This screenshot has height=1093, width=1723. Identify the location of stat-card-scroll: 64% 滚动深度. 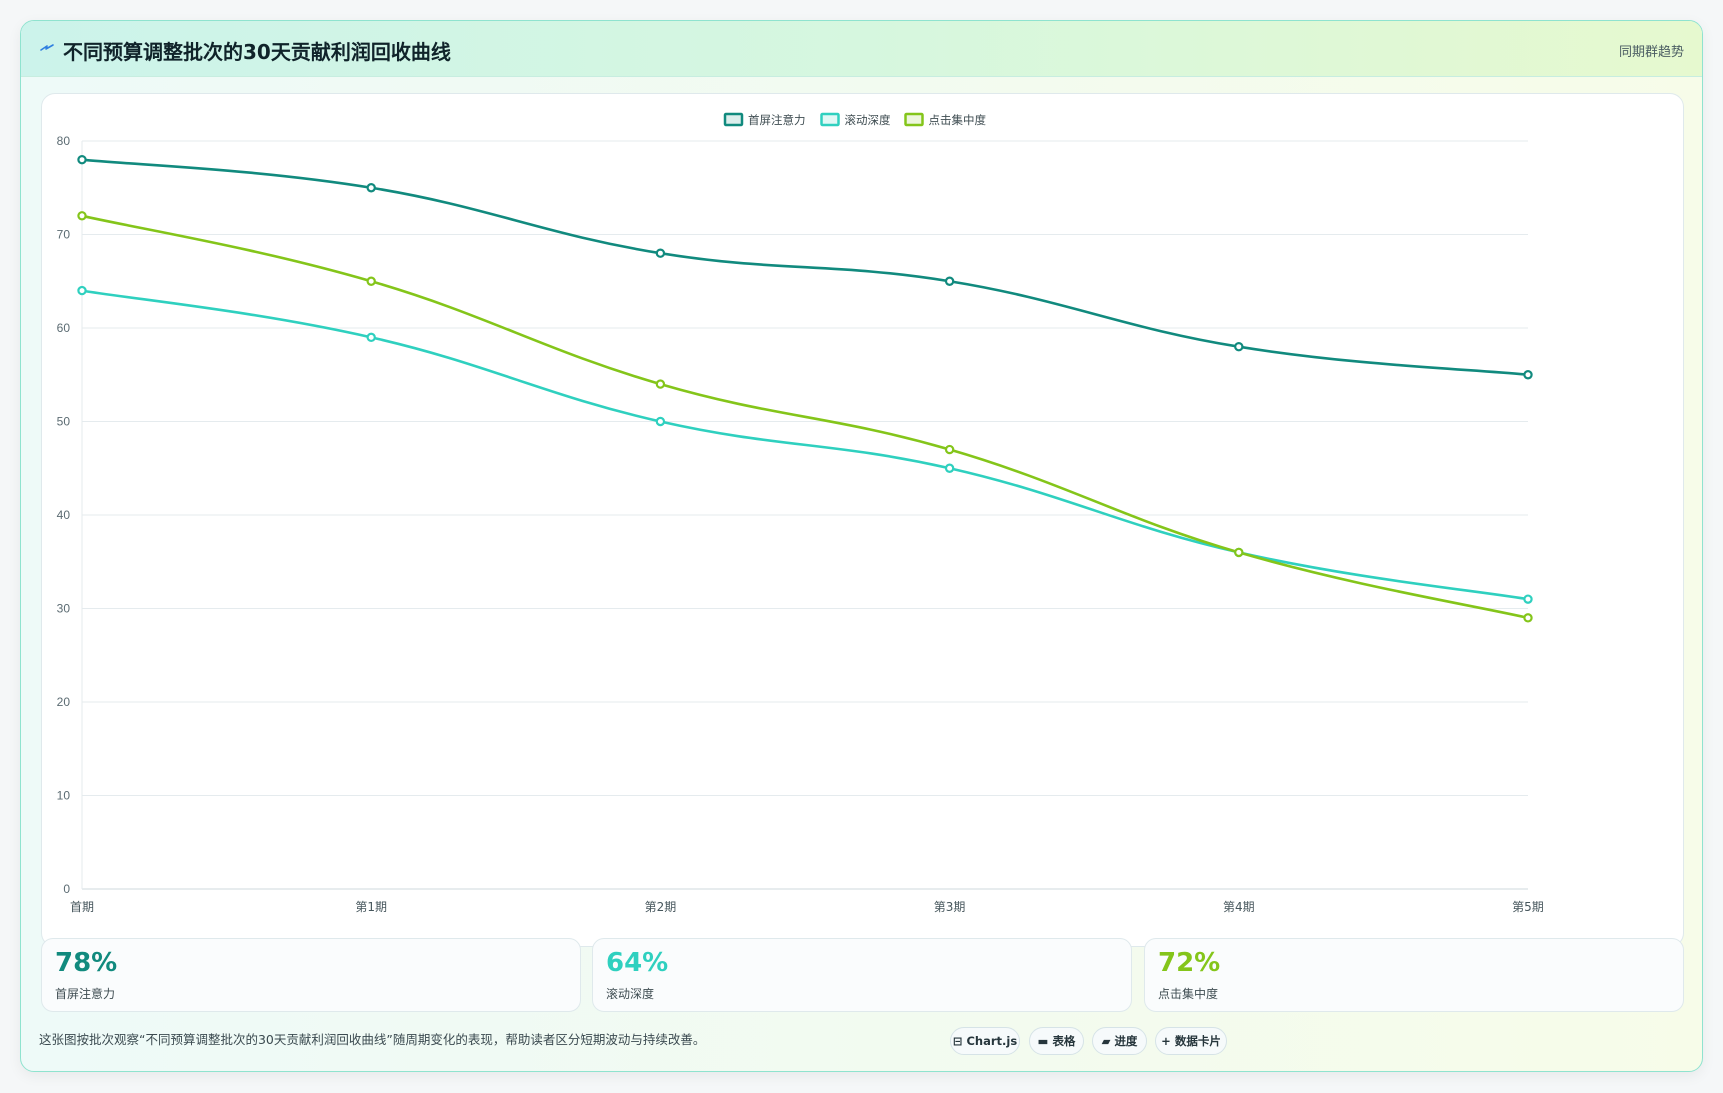
(862, 975).